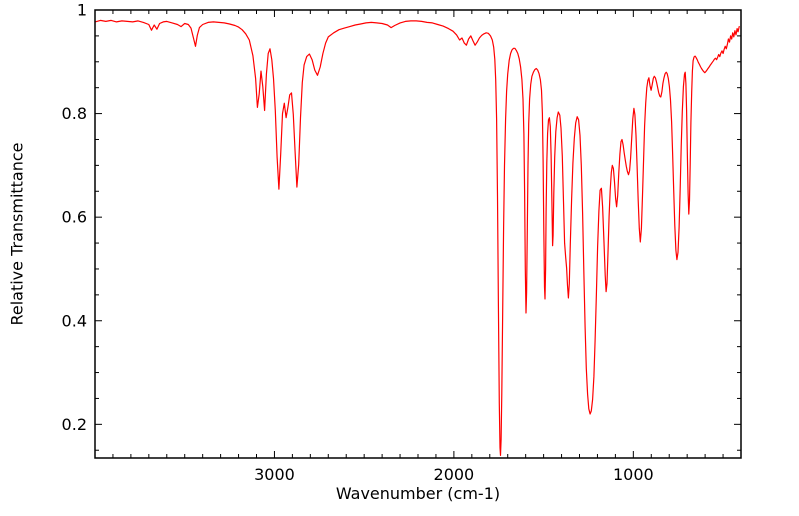  Describe the element at coordinates (74, 320) in the screenshot. I see `y-tick-label: 0.4` at that location.